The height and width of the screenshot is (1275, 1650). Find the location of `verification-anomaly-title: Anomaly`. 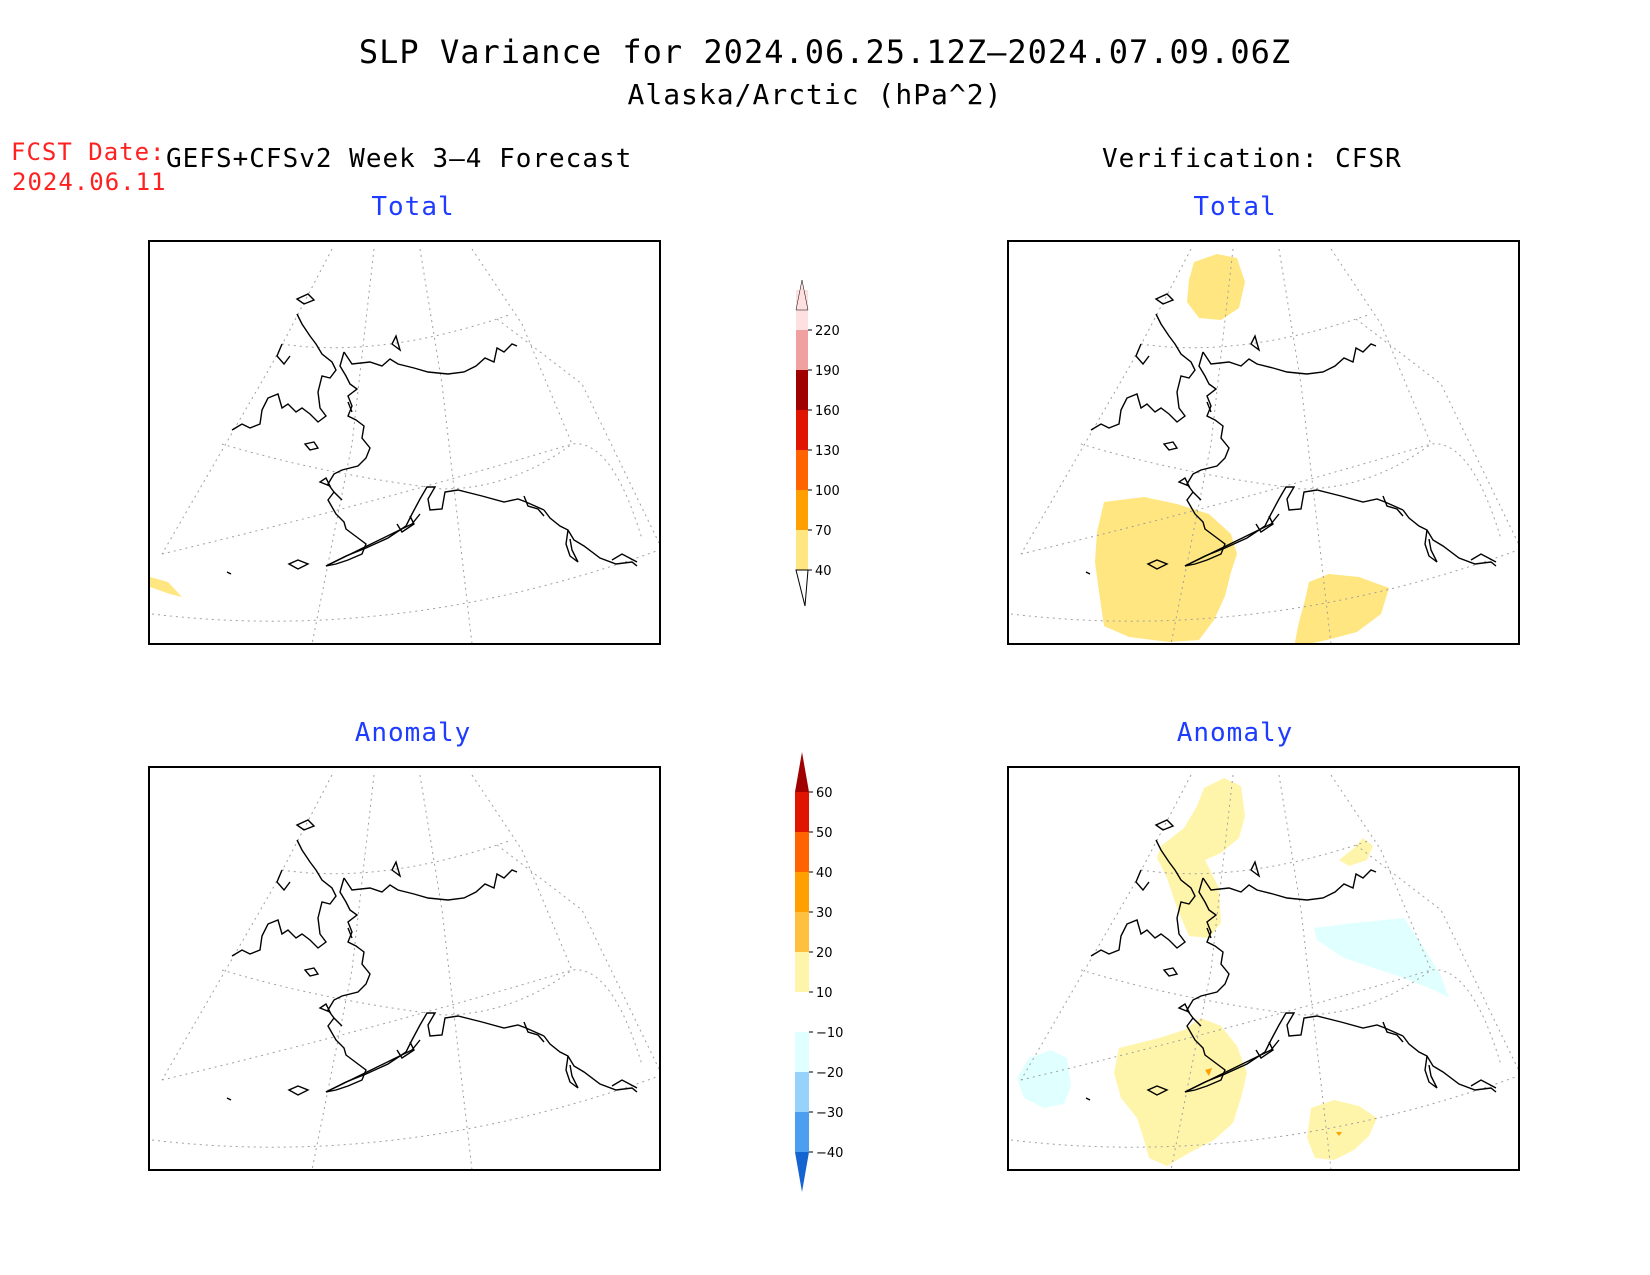

verification-anomaly-title: Anomaly is located at coordinates (1235, 733).